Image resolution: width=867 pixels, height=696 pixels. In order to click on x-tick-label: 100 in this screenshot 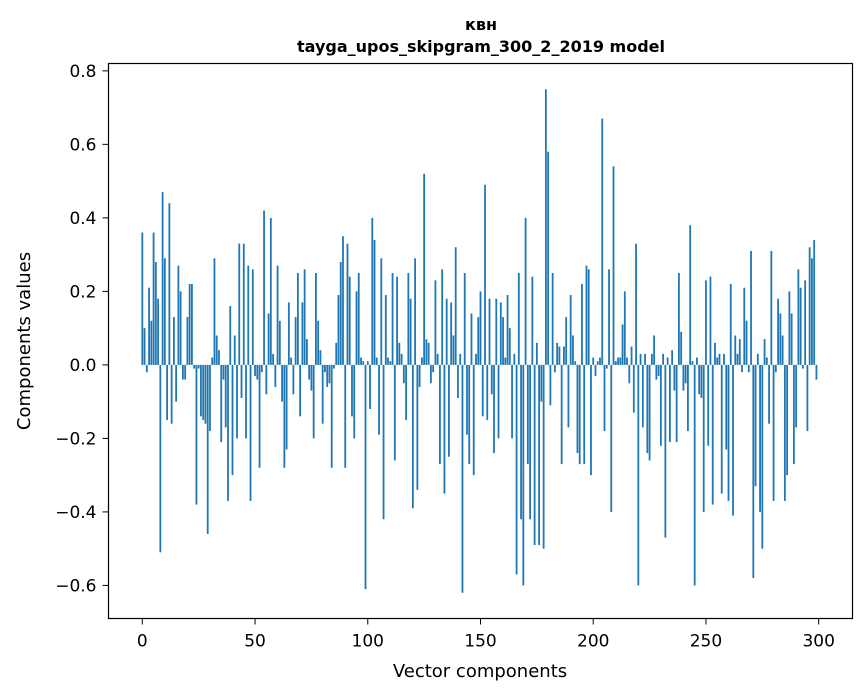, I will do `click(368, 642)`.